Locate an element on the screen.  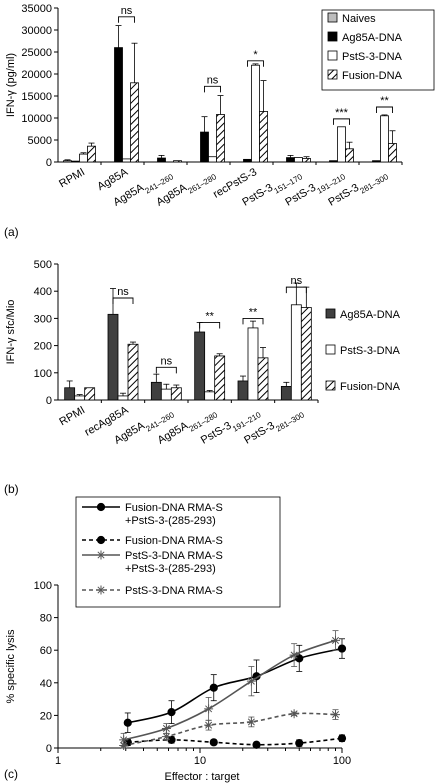
legend: Ag85A-DNA PstS-3-DNA Fusion-DNA is located at coordinates (363, 350).